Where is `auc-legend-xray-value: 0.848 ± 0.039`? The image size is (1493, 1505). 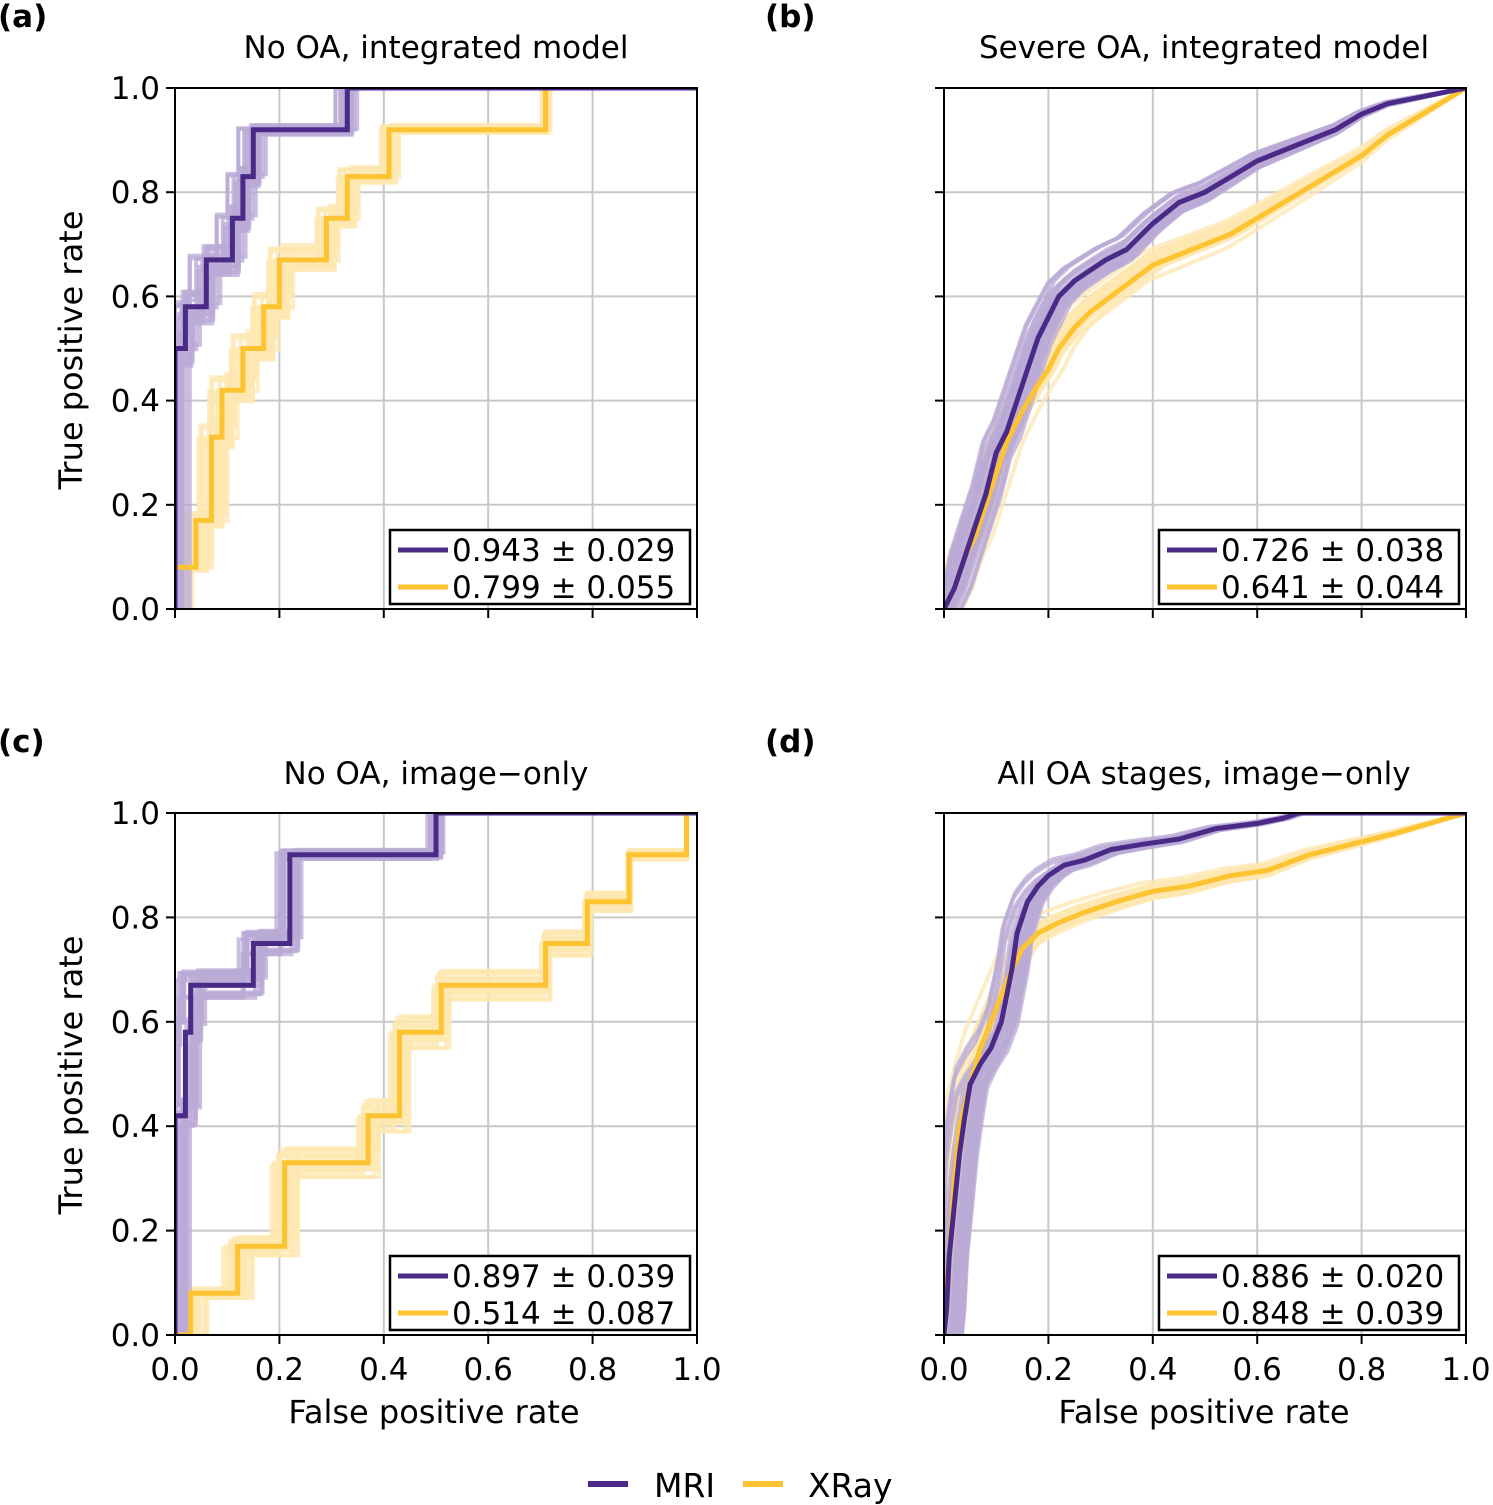
auc-legend-xray-value: 0.848 ± 0.039 is located at coordinates (1332, 1314).